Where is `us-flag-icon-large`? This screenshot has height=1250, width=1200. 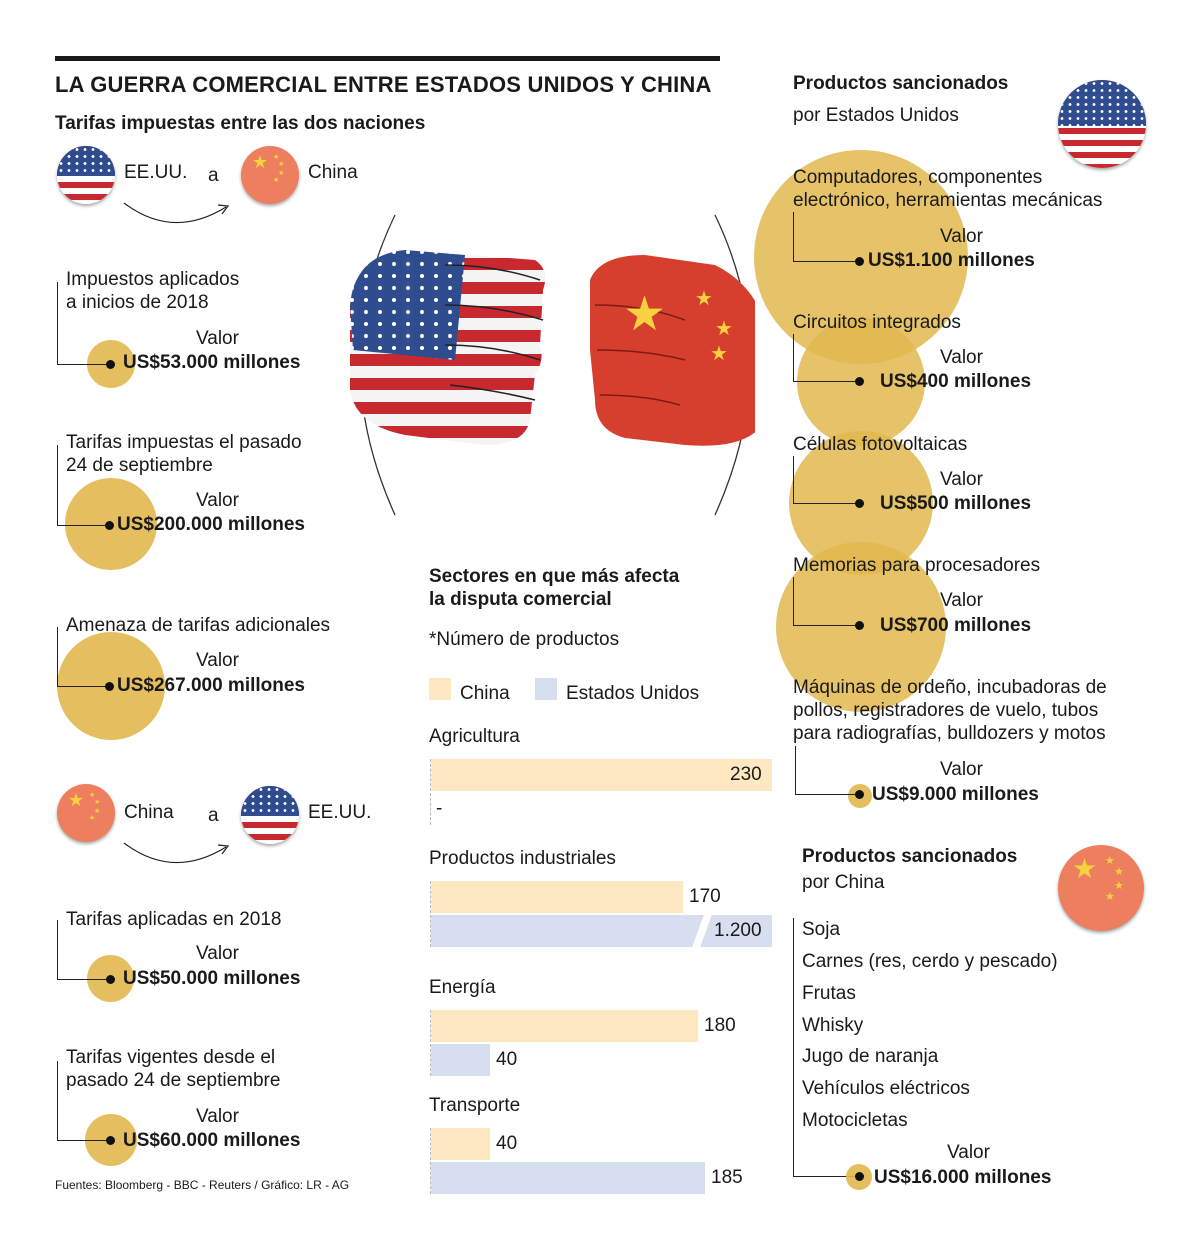 us-flag-icon-large is located at coordinates (1102, 124).